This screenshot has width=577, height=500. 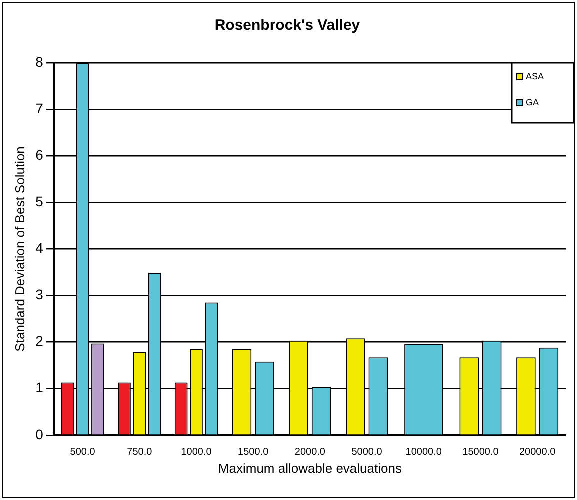 What do you see at coordinates (140, 452) in the screenshot?
I see `x-tick-label: 750.0` at bounding box center [140, 452].